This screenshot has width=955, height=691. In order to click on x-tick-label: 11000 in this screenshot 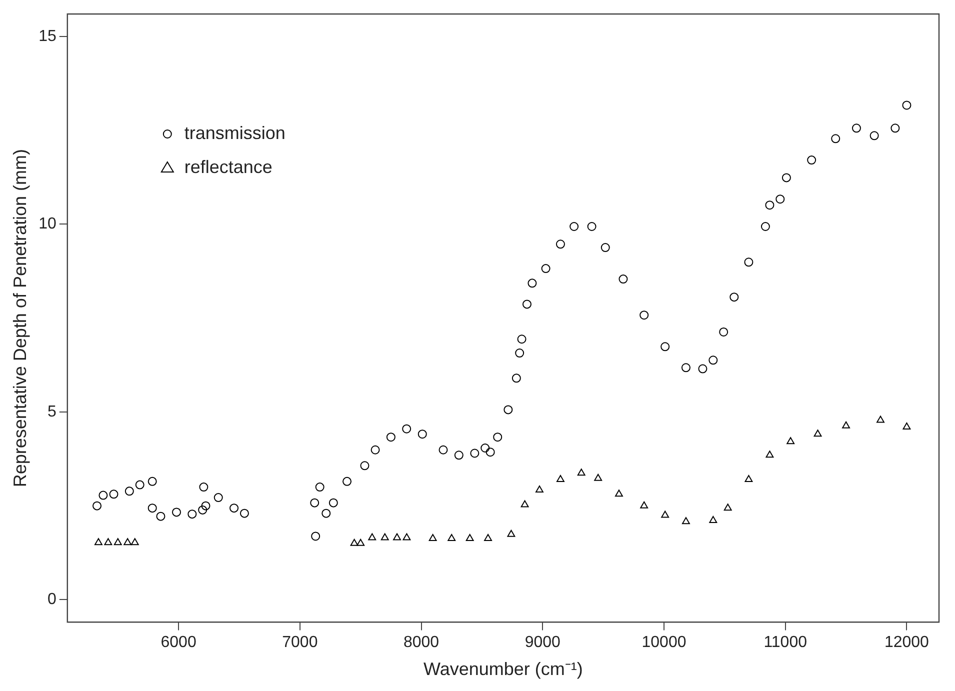, I will do `click(786, 643)`.